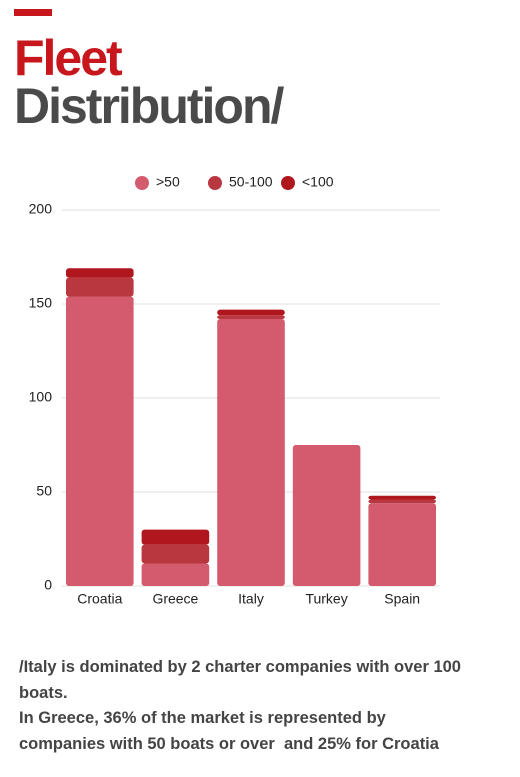 Image resolution: width=520 pixels, height=777 pixels. What do you see at coordinates (326, 599) in the screenshot?
I see `x-tick-label: Turkey` at bounding box center [326, 599].